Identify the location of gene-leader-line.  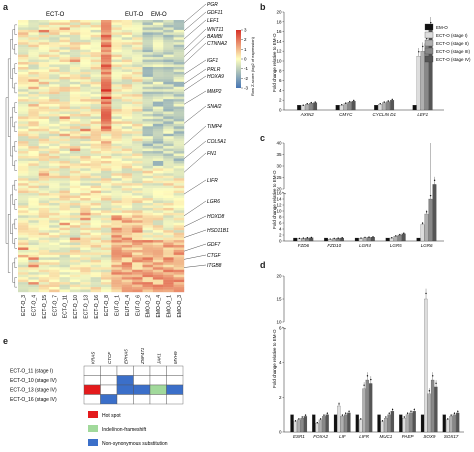
(195, 53).